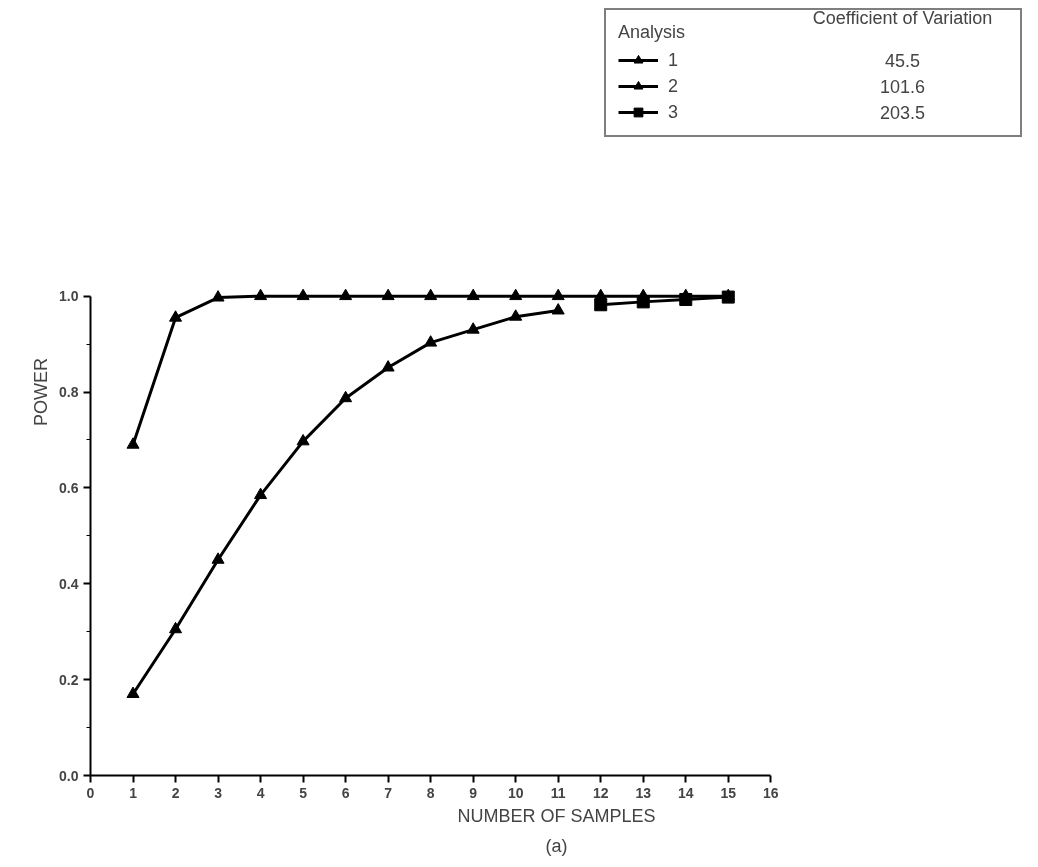  What do you see at coordinates (345, 792) in the screenshot?
I see `x-tick-label: 6` at bounding box center [345, 792].